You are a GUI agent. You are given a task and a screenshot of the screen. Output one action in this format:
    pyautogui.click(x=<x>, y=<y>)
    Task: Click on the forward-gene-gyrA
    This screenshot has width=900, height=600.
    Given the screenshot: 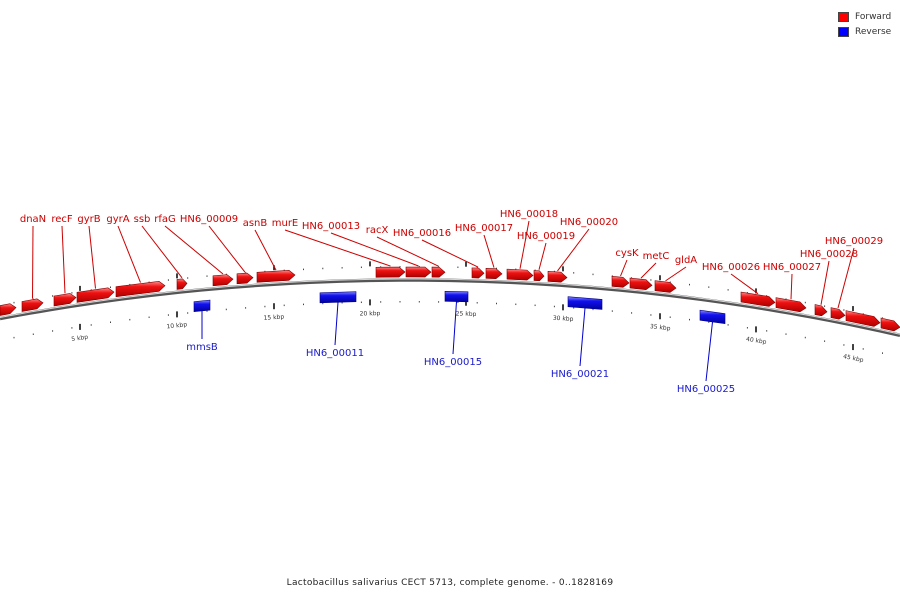 What is the action you would take?
    pyautogui.click(x=140, y=289)
    